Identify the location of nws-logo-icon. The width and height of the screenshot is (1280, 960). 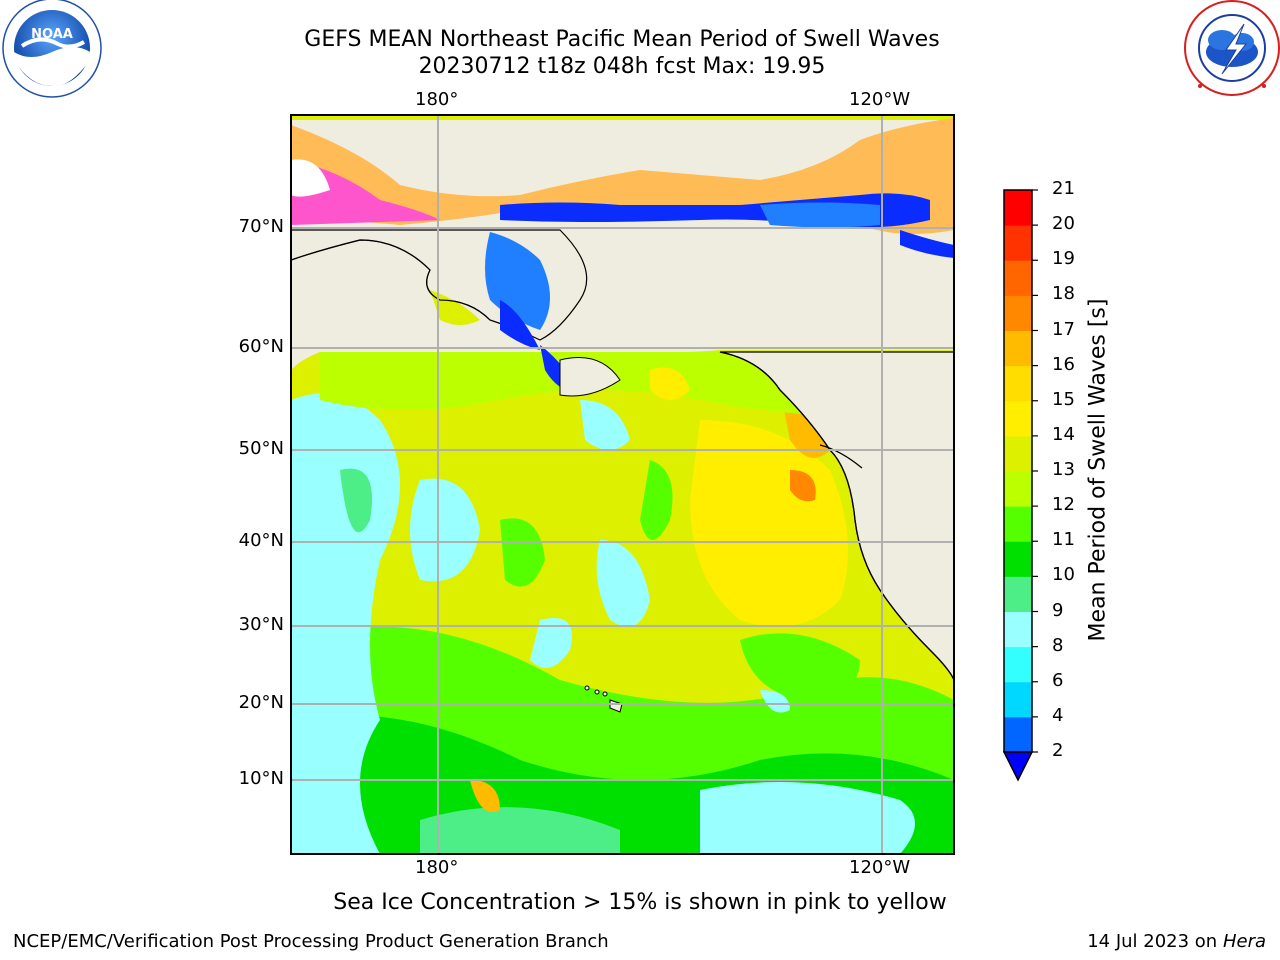
(1232, 48).